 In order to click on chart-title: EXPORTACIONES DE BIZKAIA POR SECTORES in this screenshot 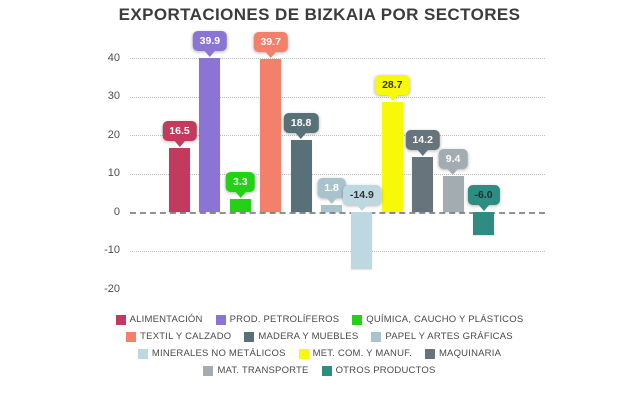, I will do `click(319, 14)`.